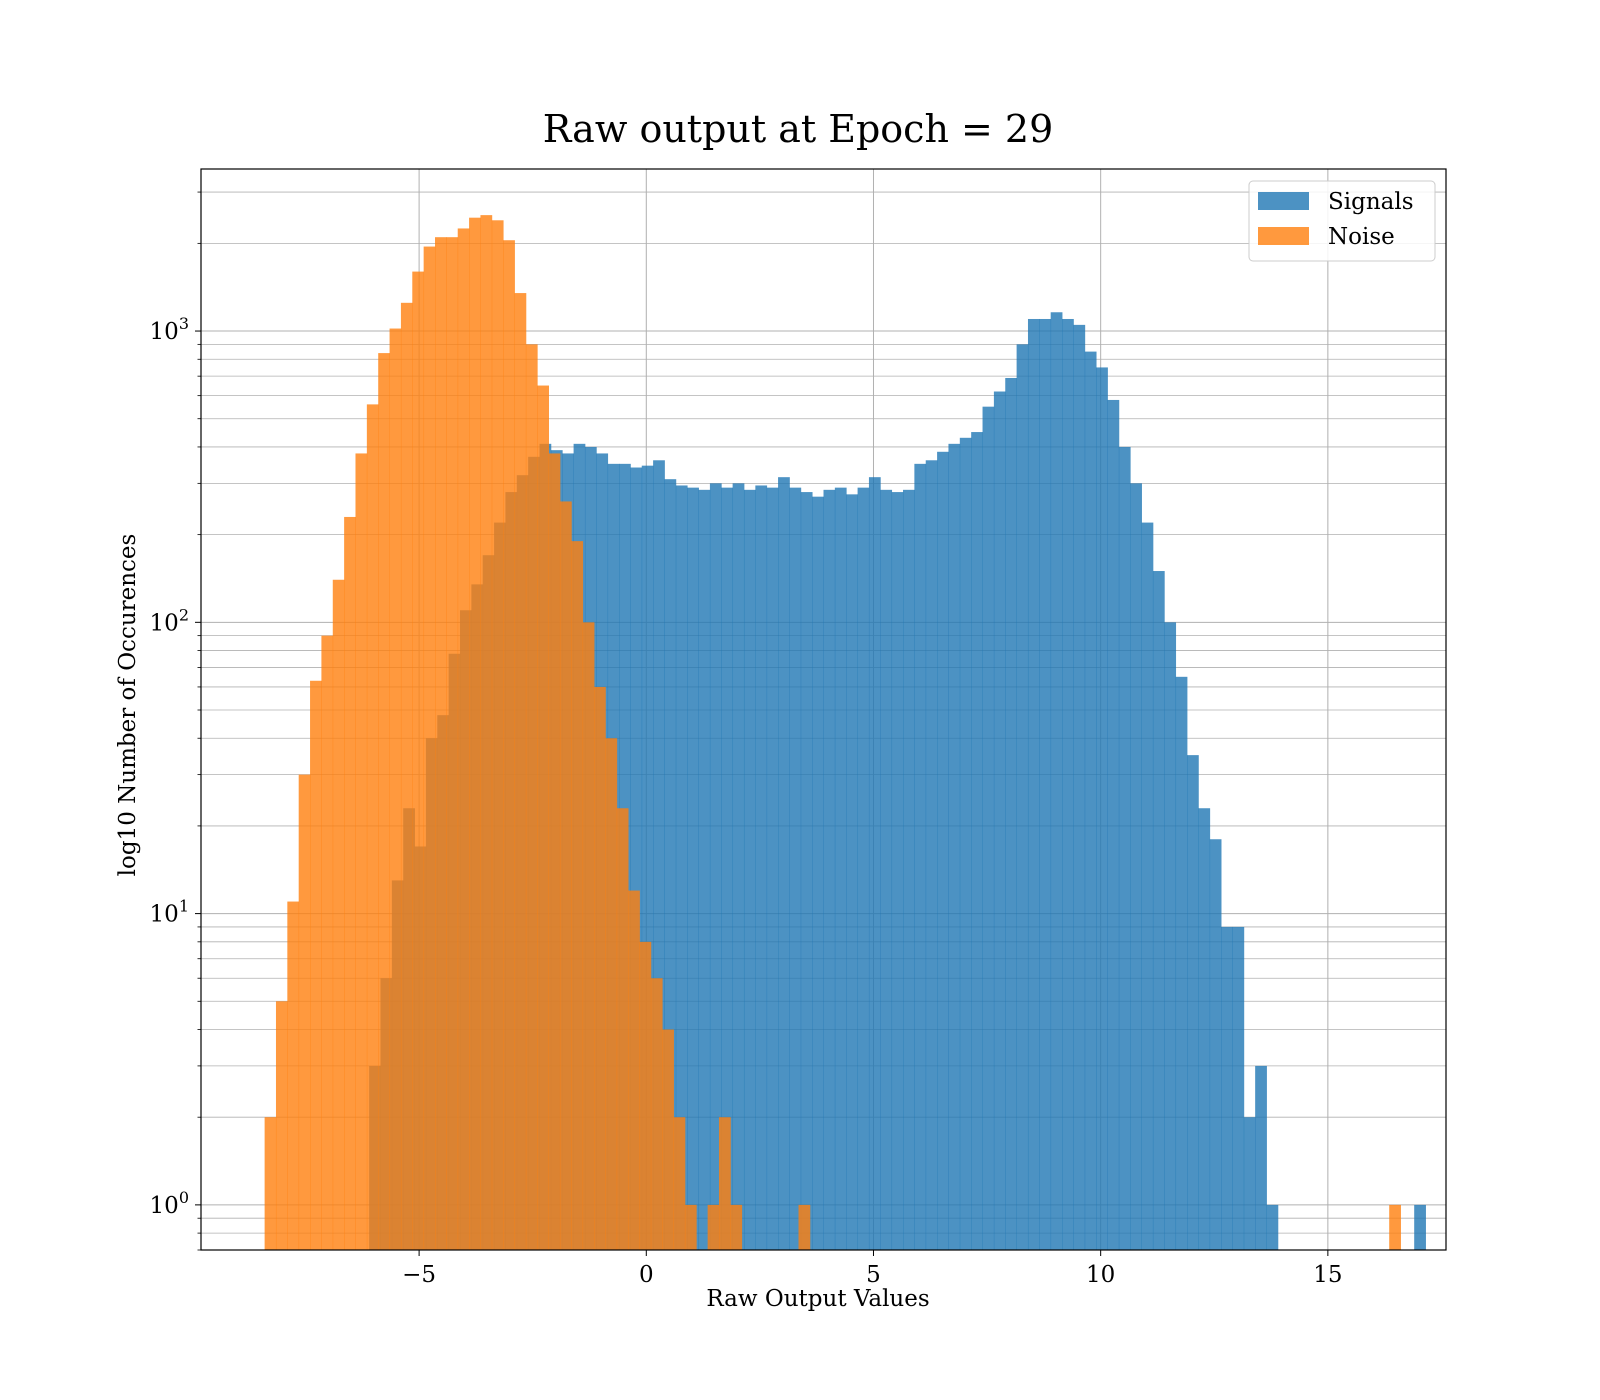  What do you see at coordinates (184, 906) in the screenshot?
I see `y-tick-label-exponent: 1` at bounding box center [184, 906].